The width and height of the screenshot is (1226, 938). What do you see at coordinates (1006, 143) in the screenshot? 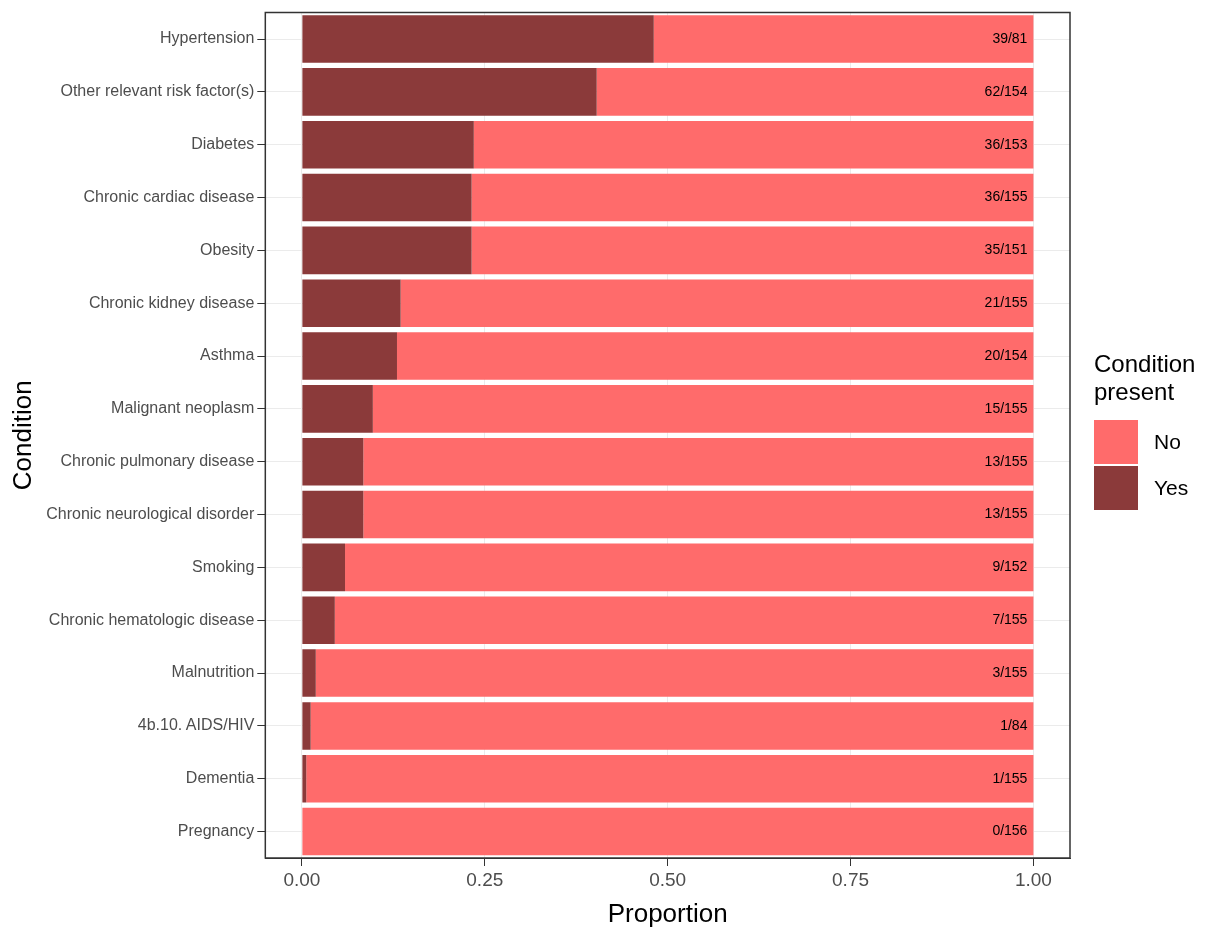
I see `data-label: 36/153` at bounding box center [1006, 143].